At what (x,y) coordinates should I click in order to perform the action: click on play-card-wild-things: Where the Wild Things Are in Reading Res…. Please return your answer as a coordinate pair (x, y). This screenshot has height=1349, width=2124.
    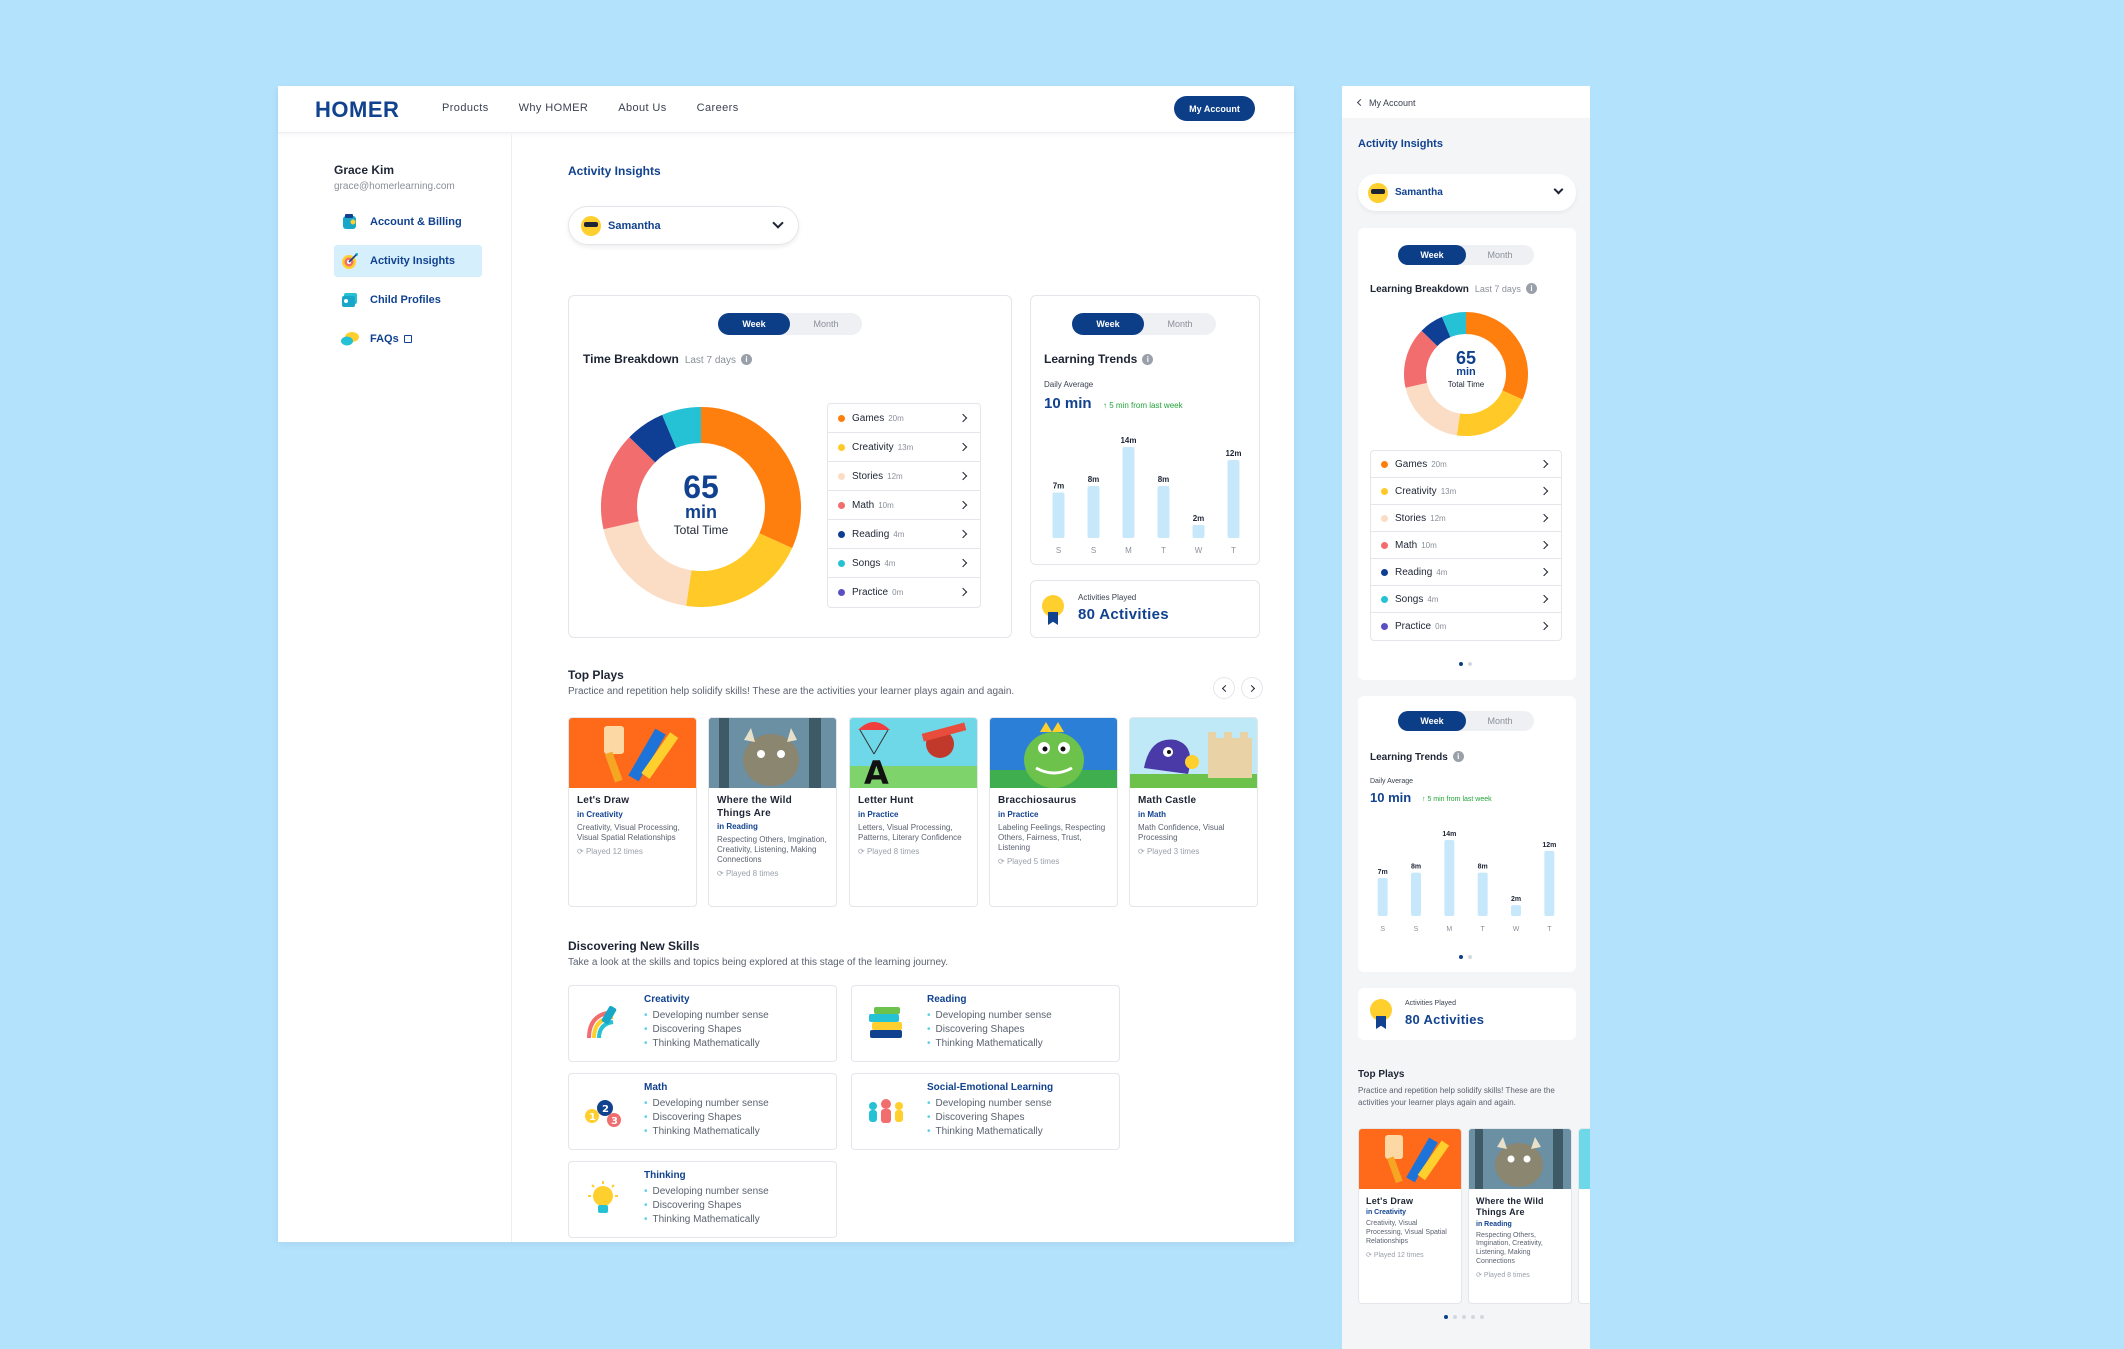
    Looking at the image, I should click on (772, 812).